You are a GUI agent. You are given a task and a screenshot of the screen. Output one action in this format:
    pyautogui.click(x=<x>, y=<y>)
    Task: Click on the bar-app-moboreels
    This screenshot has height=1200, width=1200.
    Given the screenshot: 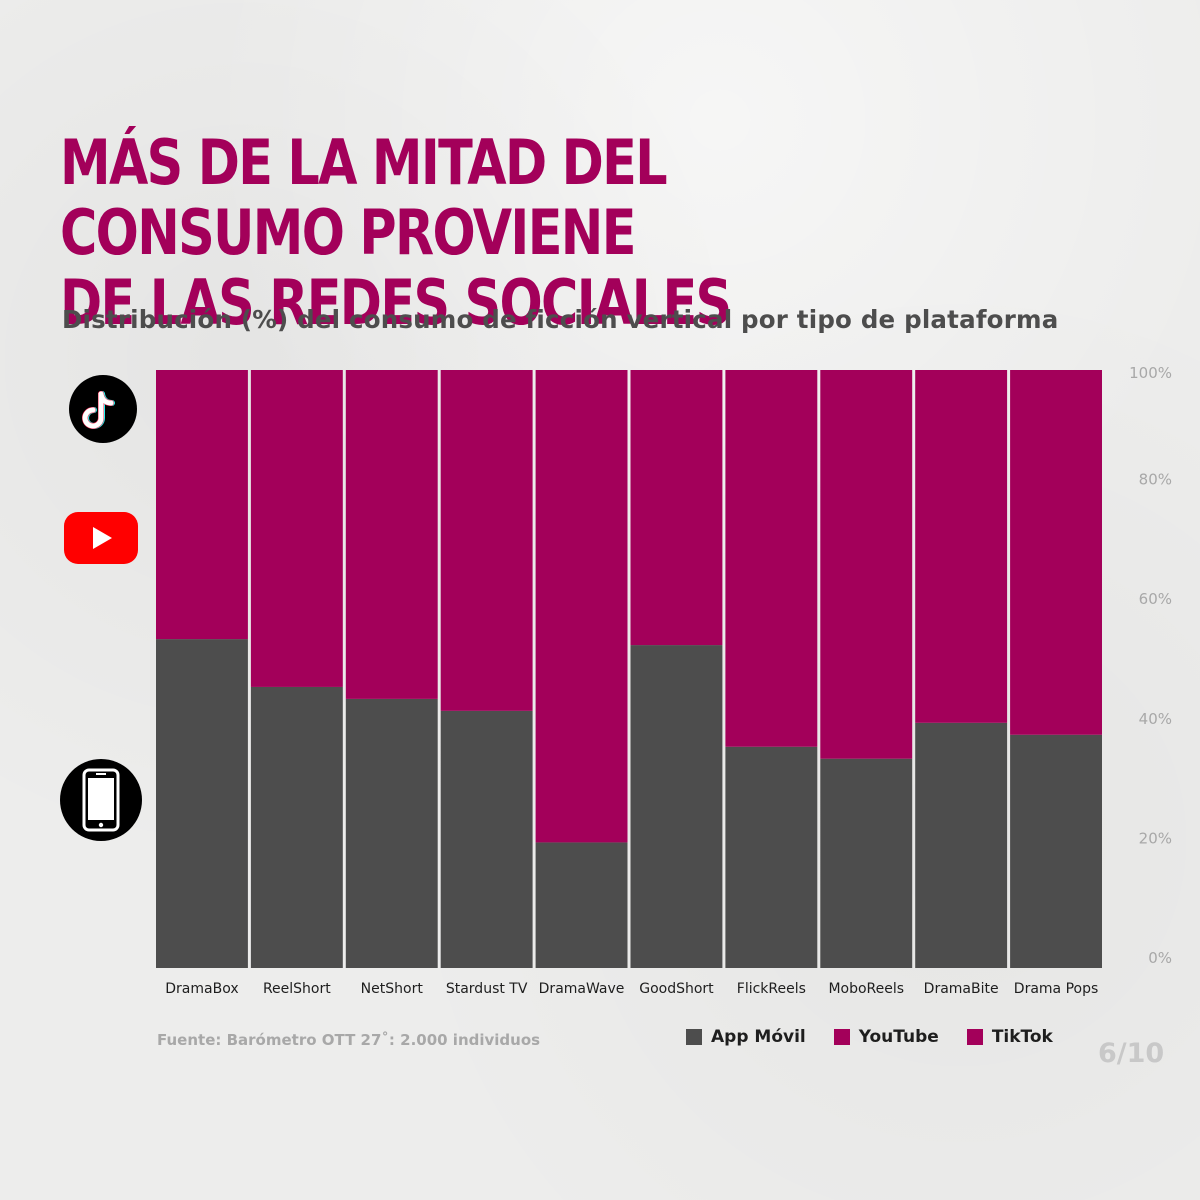 What is the action you would take?
    pyautogui.click(x=866, y=863)
    